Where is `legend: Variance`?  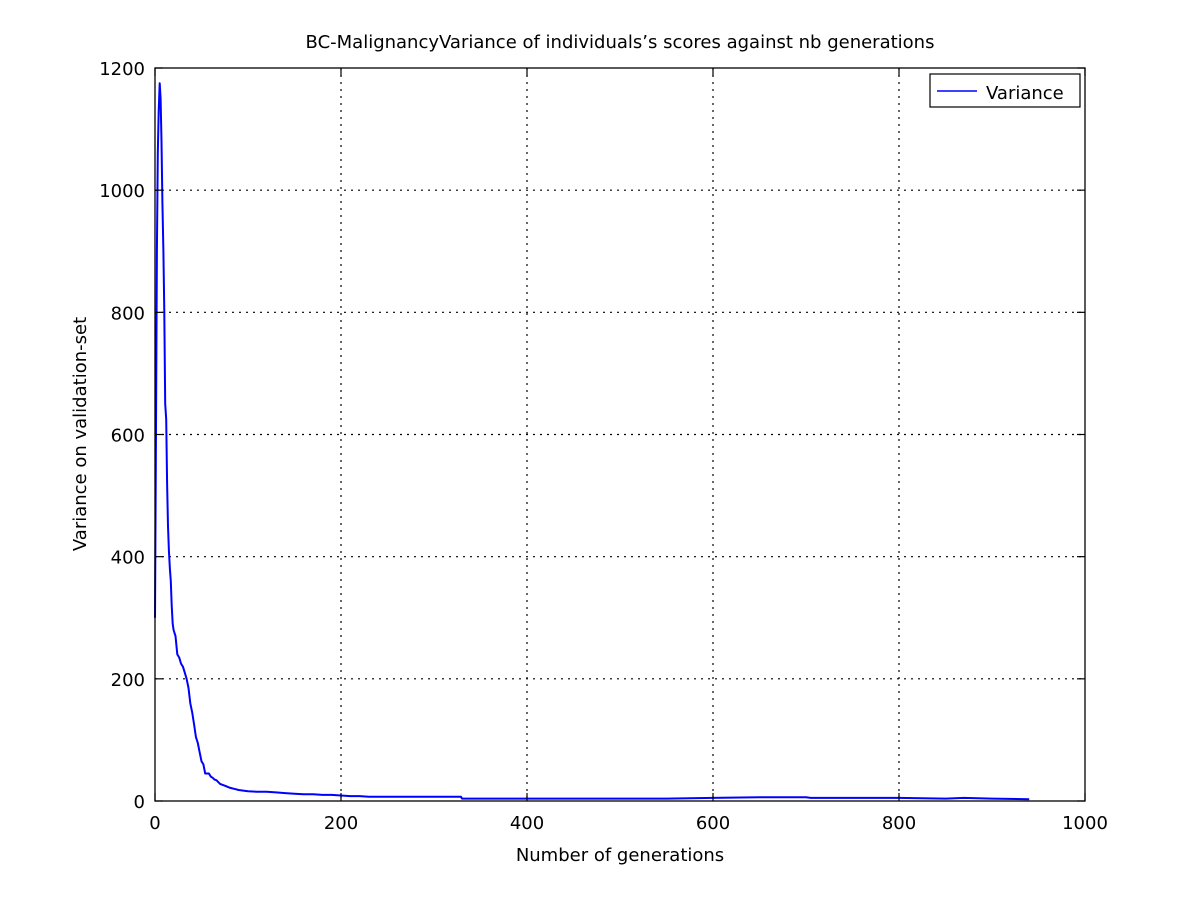
legend: Variance is located at coordinates (1005, 90).